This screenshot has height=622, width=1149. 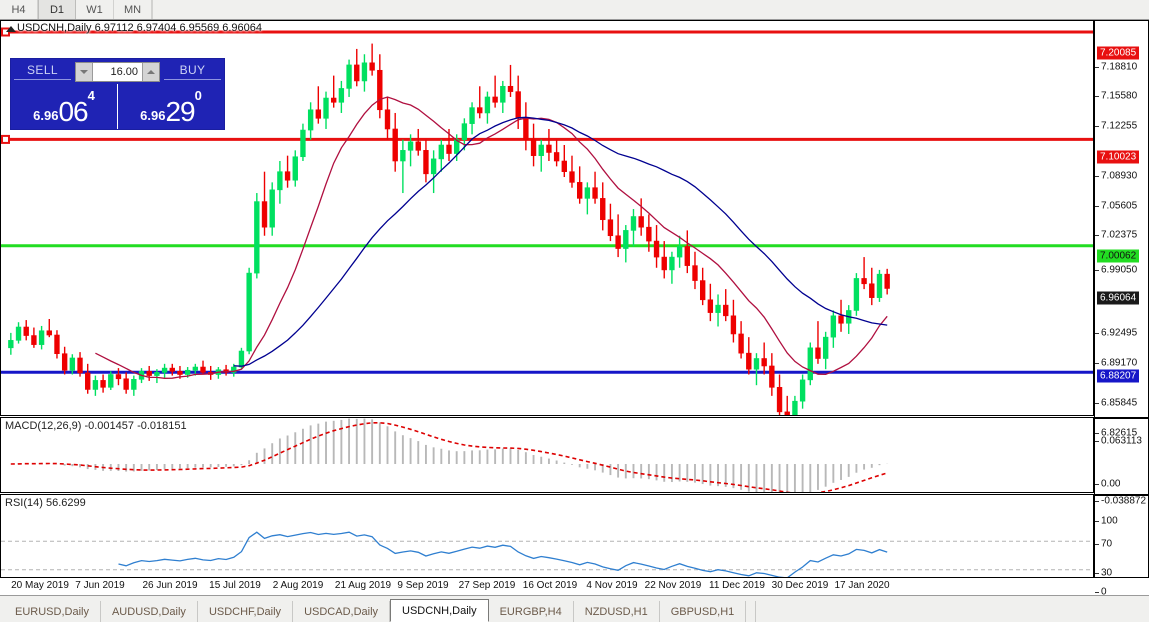 I want to click on price-tick: 6.99050, so click(x=1116, y=270).